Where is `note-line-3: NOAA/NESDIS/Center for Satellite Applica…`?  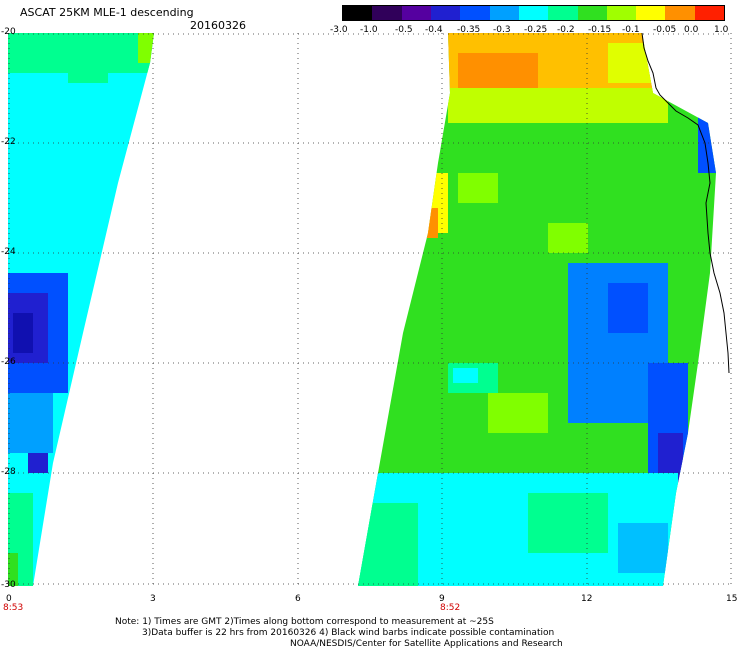
note-line-3: NOAA/NESDIS/Center for Satellite Applica… is located at coordinates (426, 644).